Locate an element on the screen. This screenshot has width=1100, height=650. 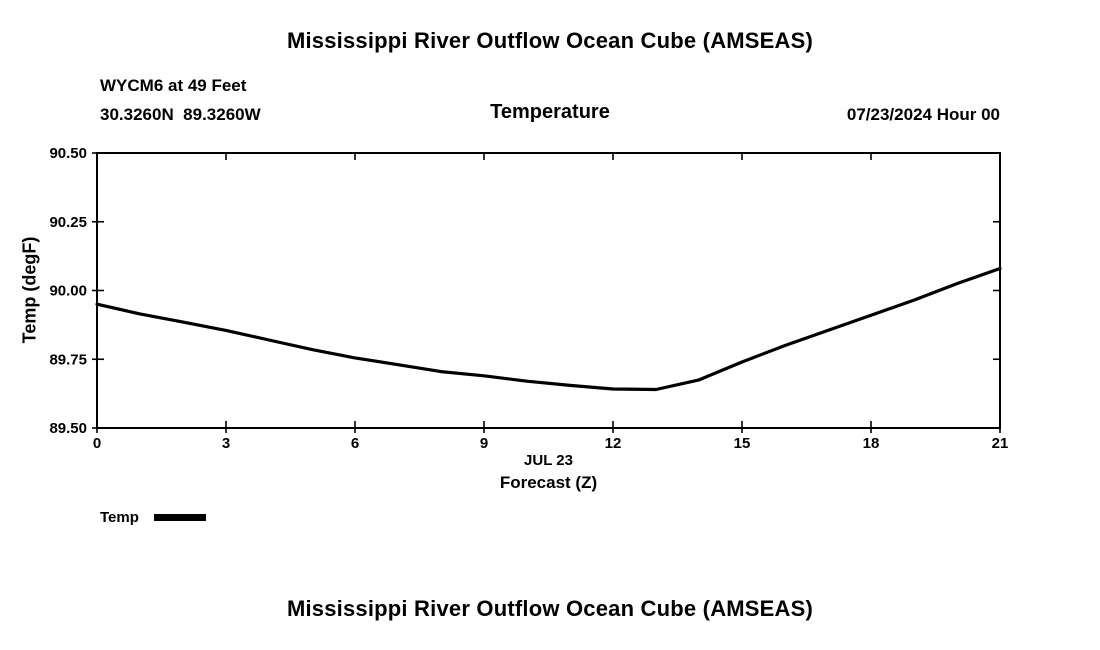
x-axis-label: Forecast (Z) is located at coordinates (548, 482).